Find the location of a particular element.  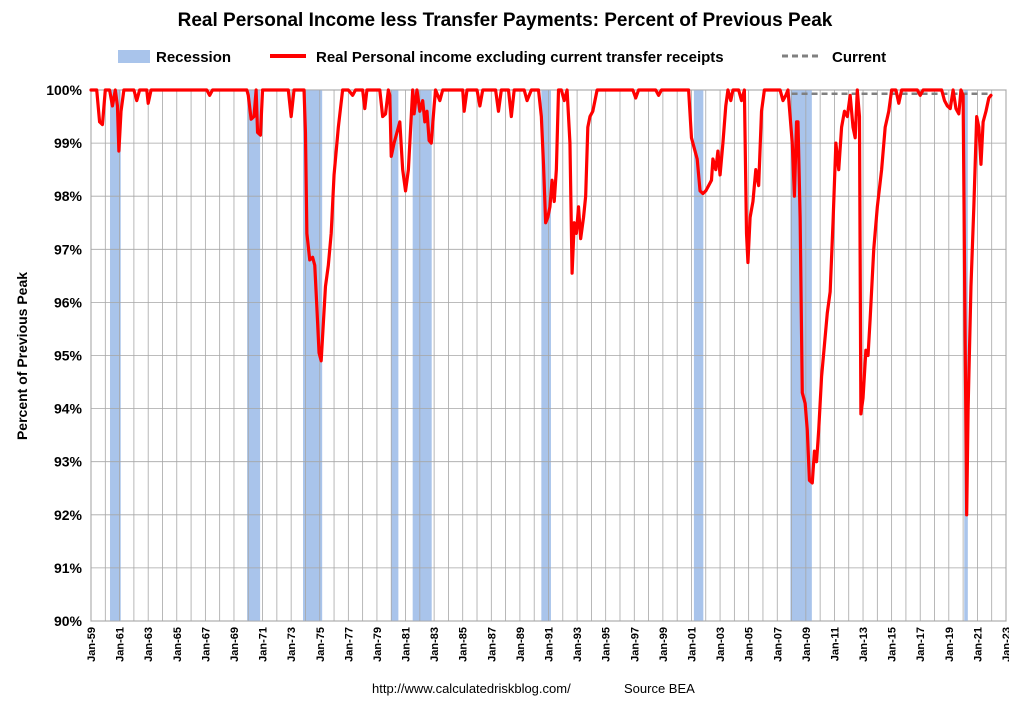

x-tick-label: Jan-19 is located at coordinates (950, 644).